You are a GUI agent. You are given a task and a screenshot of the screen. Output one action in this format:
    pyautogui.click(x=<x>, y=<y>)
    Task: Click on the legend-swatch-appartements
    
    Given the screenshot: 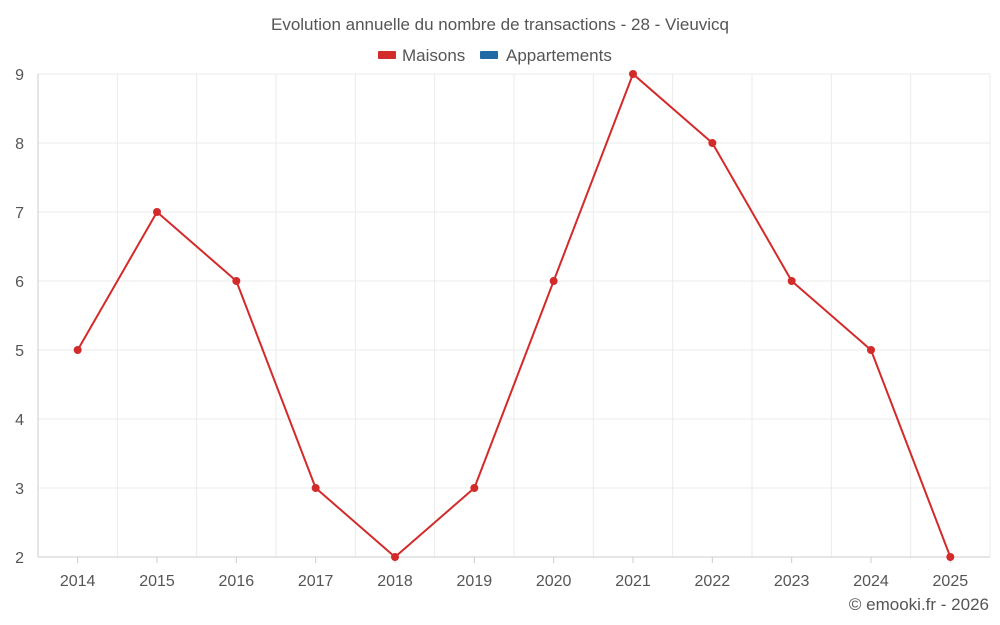 What is the action you would take?
    pyautogui.click(x=489, y=55)
    